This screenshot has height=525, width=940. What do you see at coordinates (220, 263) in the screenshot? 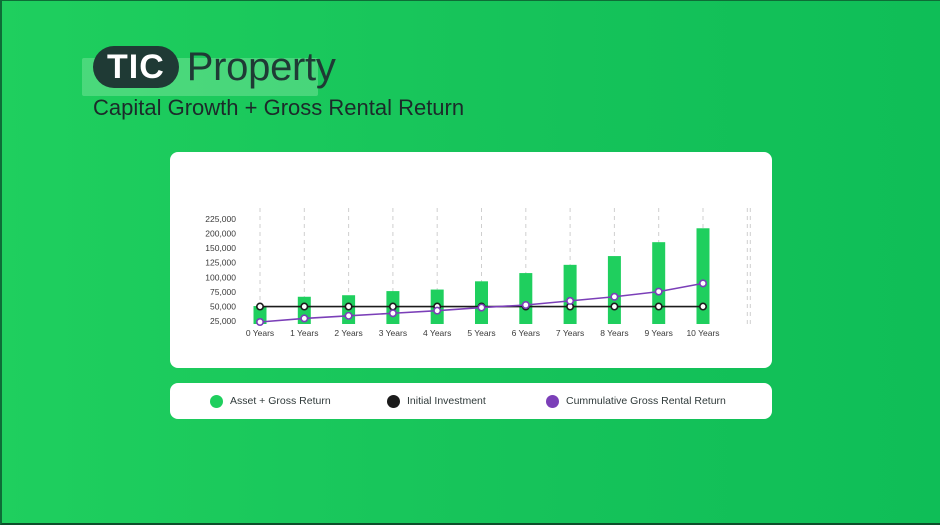
I see `y-tick-label: 125,000` at bounding box center [220, 263].